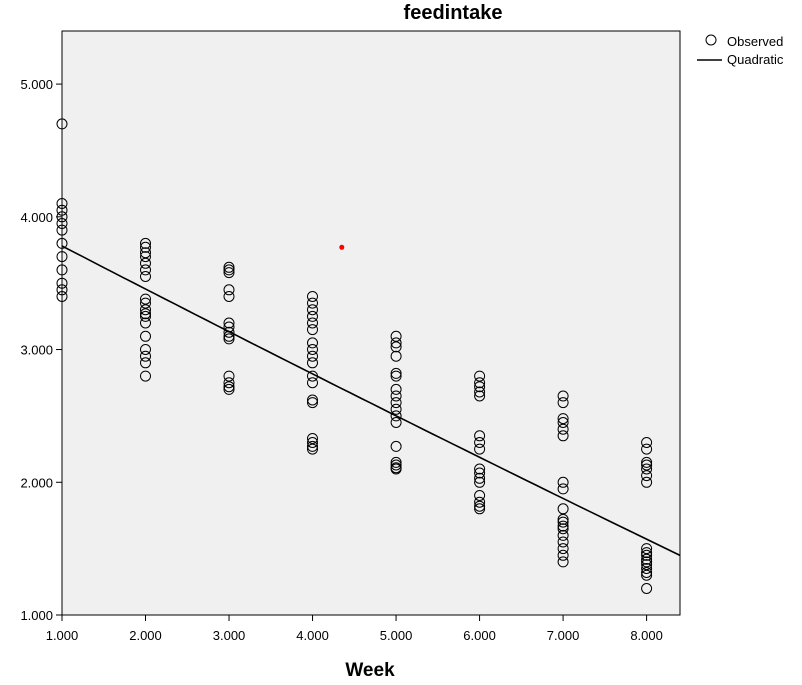 Image resolution: width=802 pixels, height=685 pixels. I want to click on legend-observed-marker, so click(711, 40).